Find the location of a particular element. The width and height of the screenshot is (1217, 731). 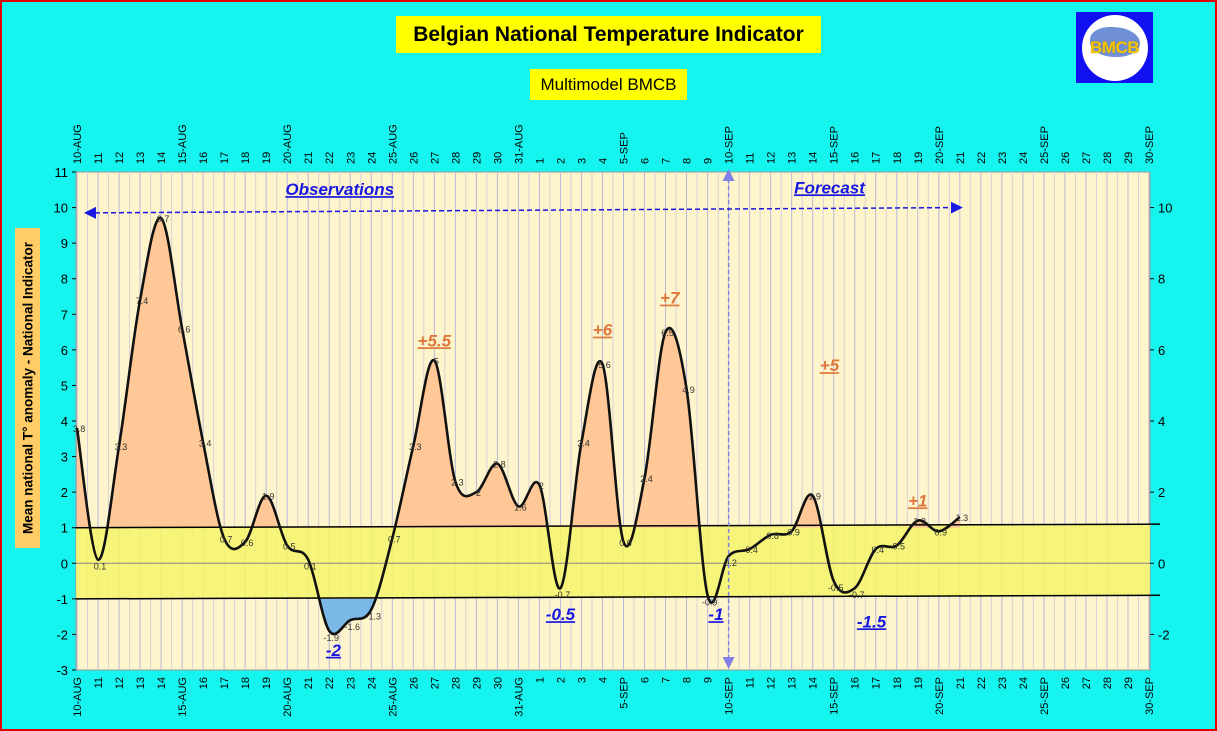

x-tick-label-bottom: 15-AUG is located at coordinates (183, 697).